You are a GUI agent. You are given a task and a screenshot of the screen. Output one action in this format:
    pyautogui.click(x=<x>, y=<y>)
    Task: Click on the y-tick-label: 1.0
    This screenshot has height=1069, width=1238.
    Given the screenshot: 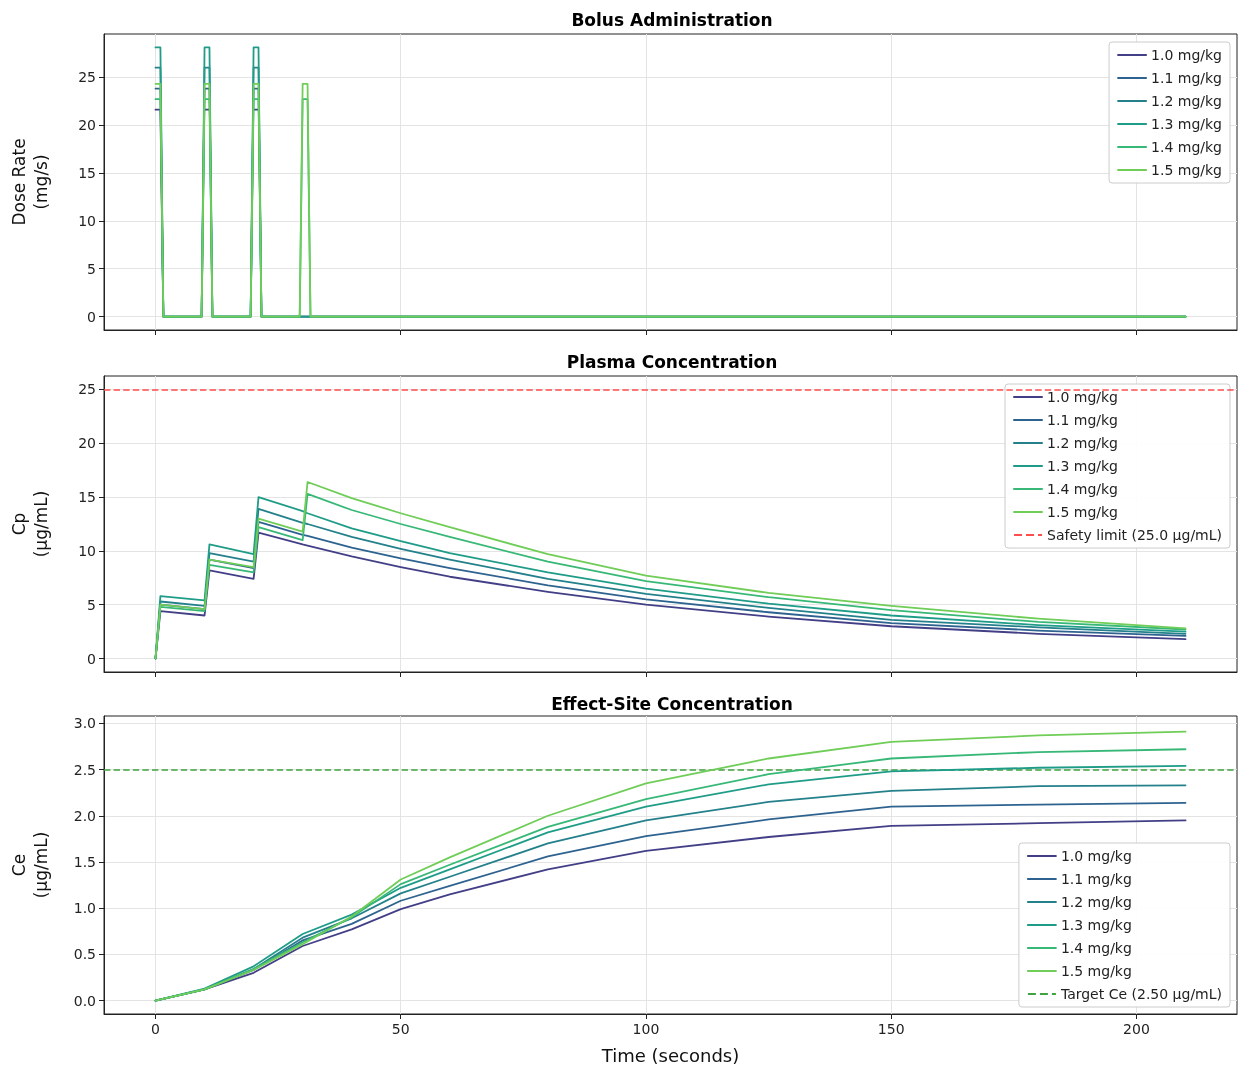 What is the action you would take?
    pyautogui.click(x=84, y=908)
    